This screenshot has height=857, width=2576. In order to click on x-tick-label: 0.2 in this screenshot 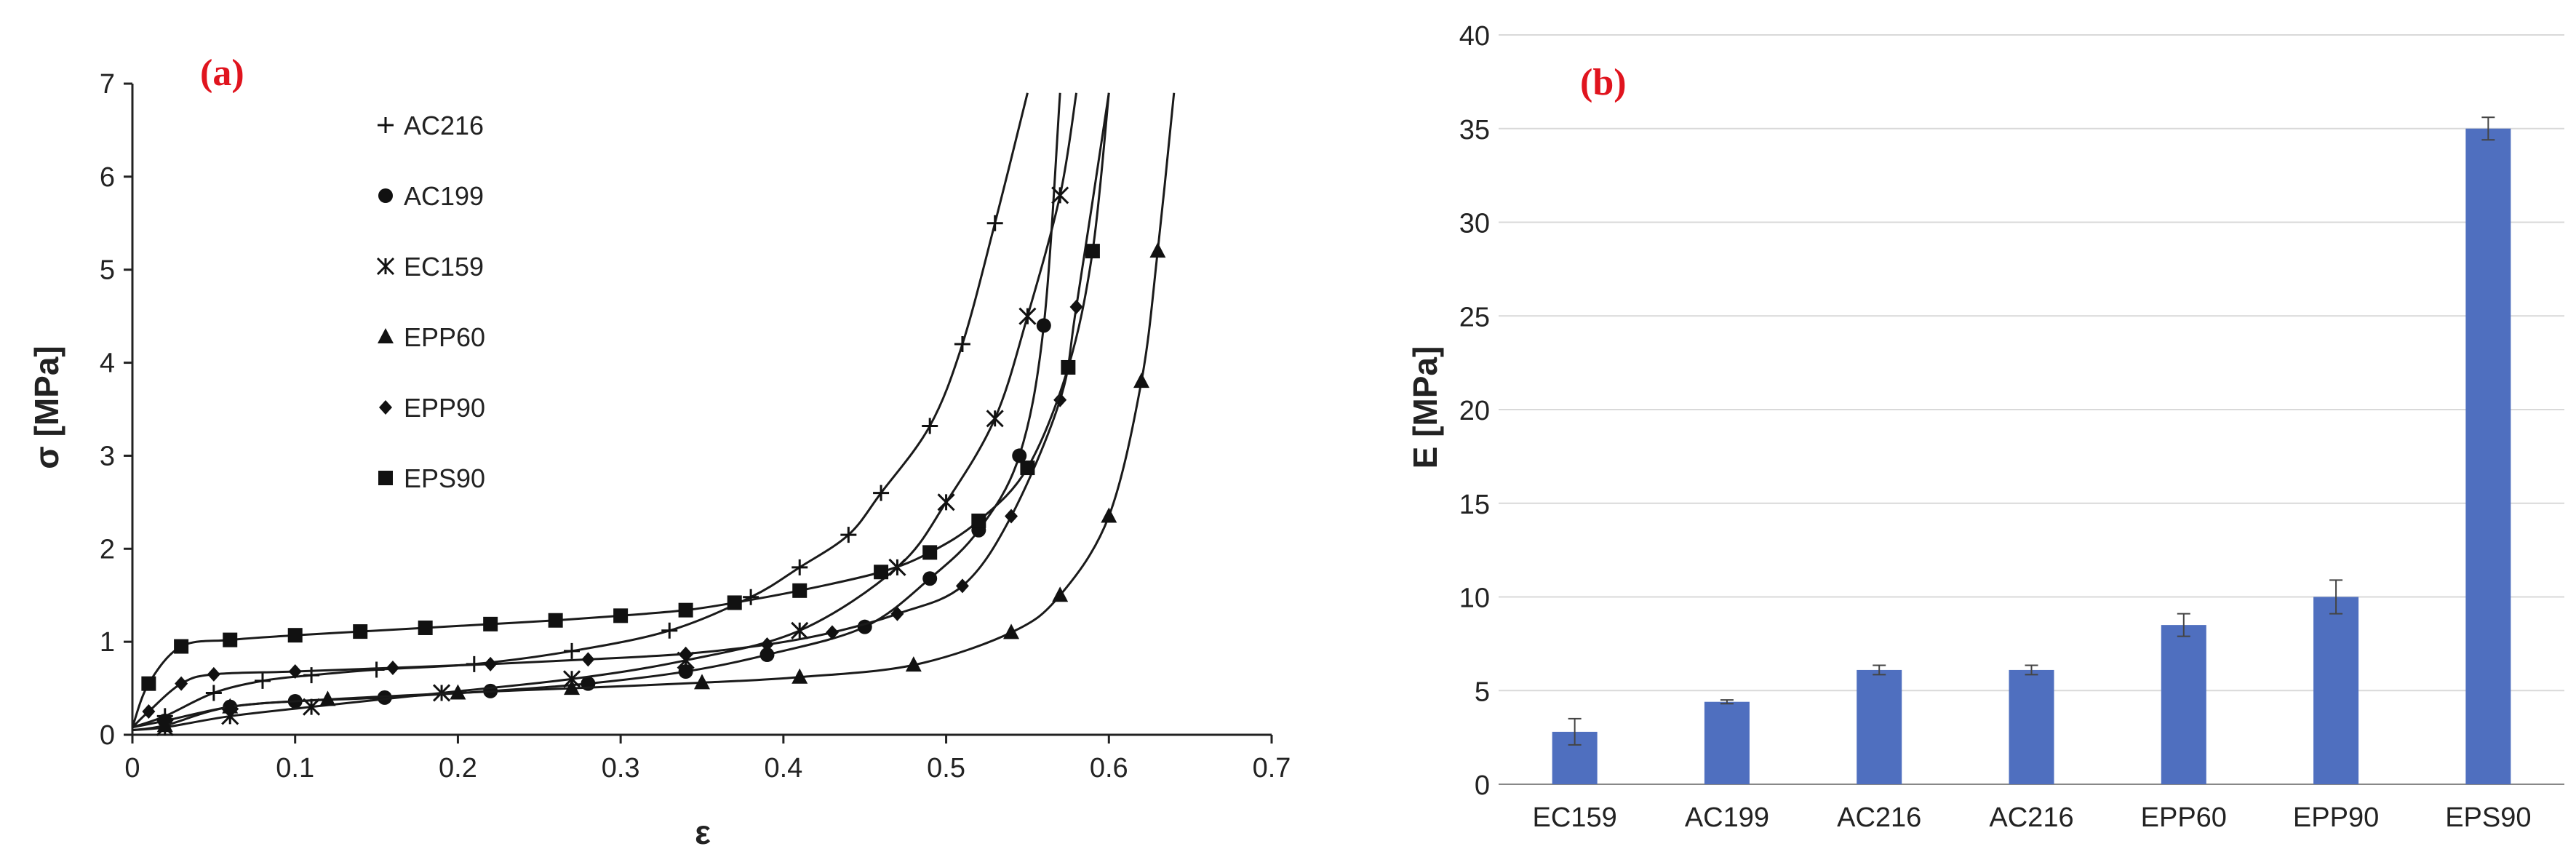, I will do `click(458, 769)`.